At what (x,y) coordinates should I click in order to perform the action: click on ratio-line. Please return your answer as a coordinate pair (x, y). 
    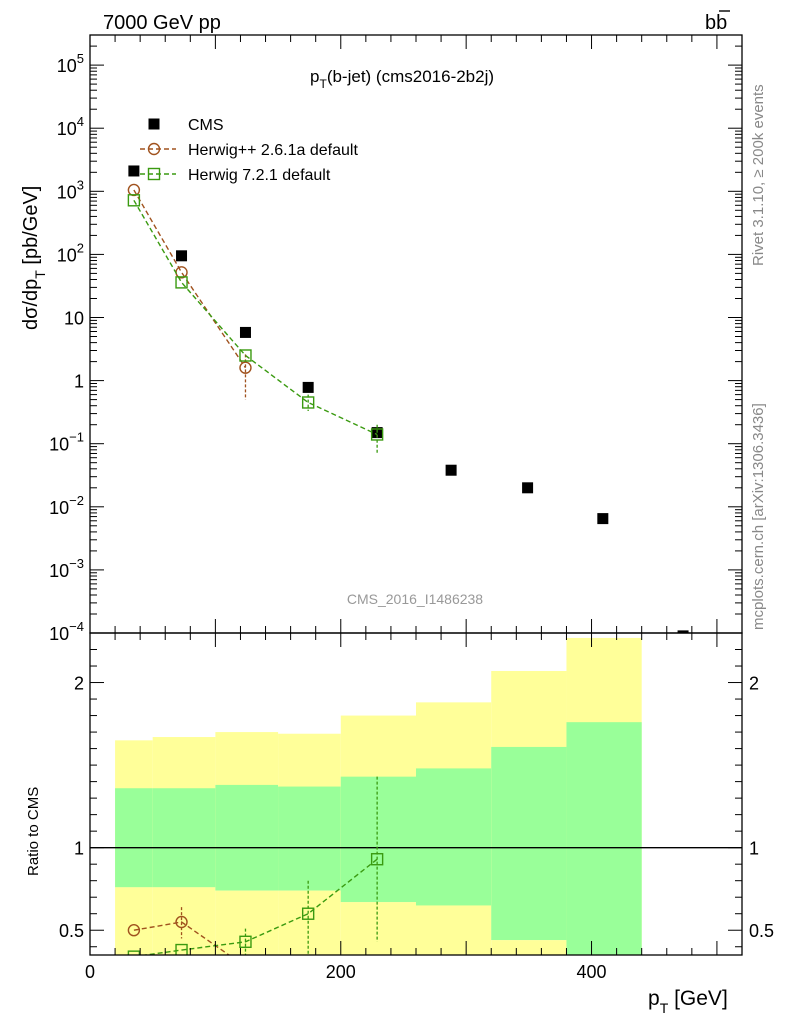
    Looking at the image, I should click on (182, 938).